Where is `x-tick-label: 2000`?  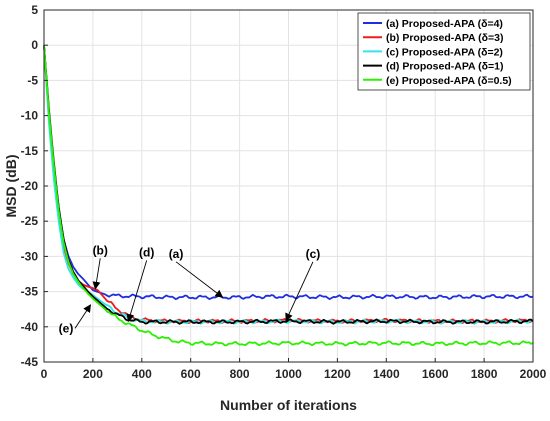 x-tick-label: 2000 is located at coordinates (533, 374).